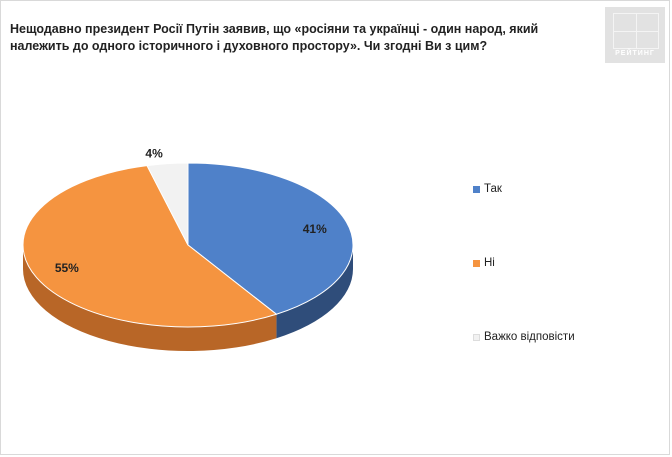 The image size is (672, 457). Describe the element at coordinates (476, 263) in the screenshot. I see `legend-swatch-ni` at that location.